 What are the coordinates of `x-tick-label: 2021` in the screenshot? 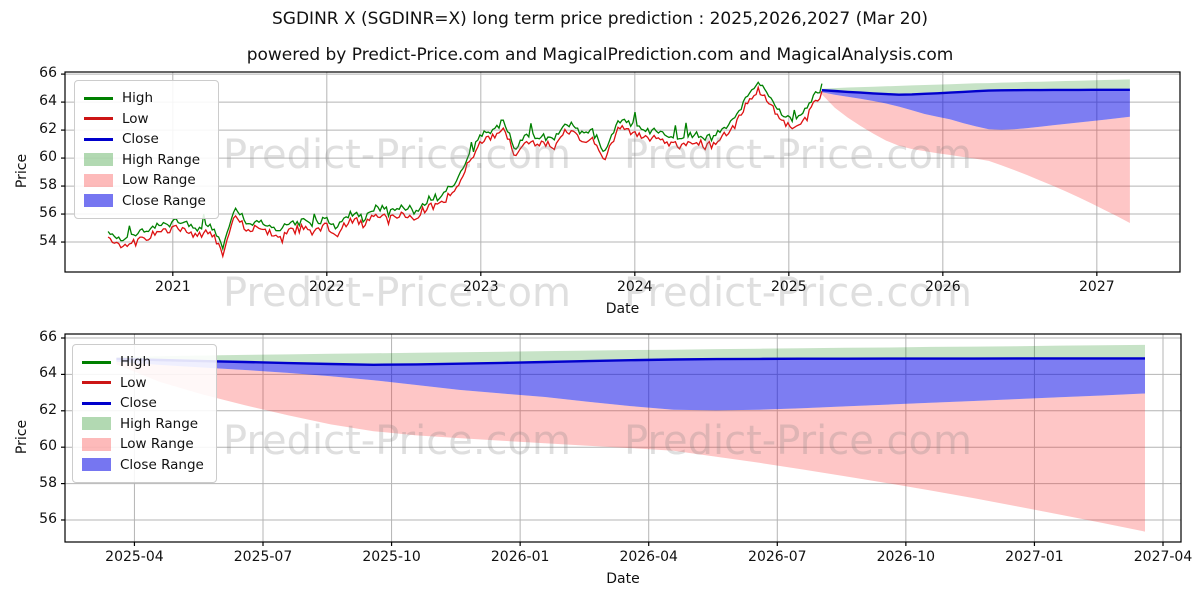 It's located at (172, 287).